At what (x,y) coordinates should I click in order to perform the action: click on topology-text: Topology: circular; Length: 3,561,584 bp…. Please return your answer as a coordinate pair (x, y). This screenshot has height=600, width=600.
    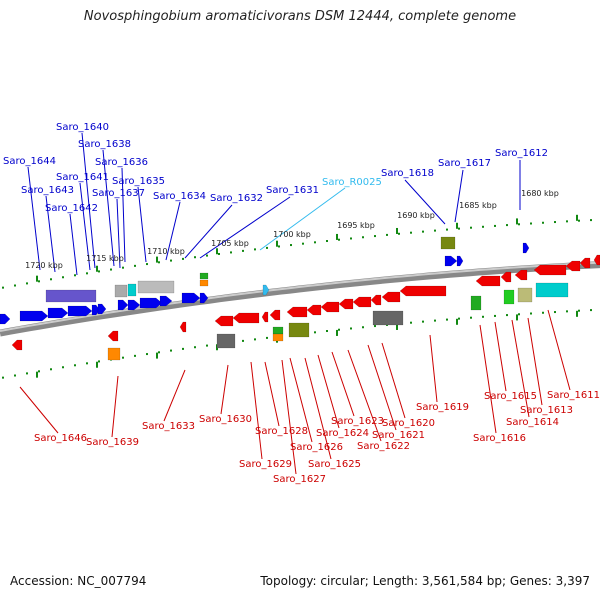
    Looking at the image, I should click on (425, 581).